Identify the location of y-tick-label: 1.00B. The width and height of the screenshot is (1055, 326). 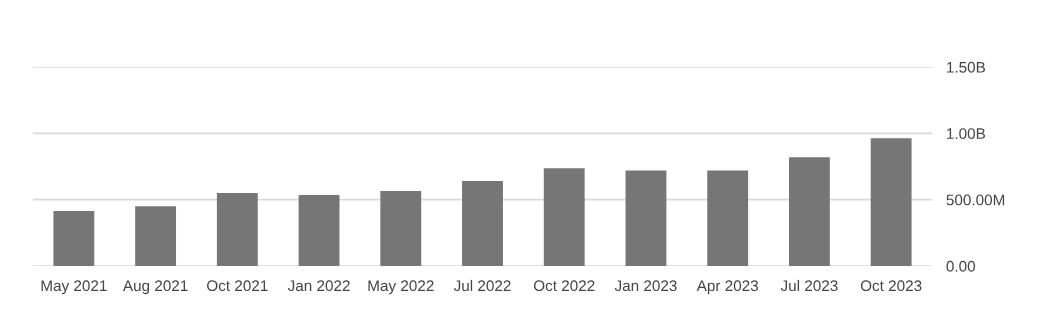
(966, 134).